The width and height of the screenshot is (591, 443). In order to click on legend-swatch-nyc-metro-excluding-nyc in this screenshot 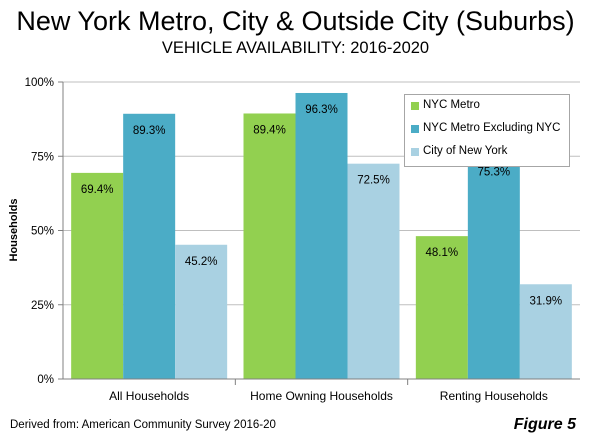, I will do `click(415, 129)`.